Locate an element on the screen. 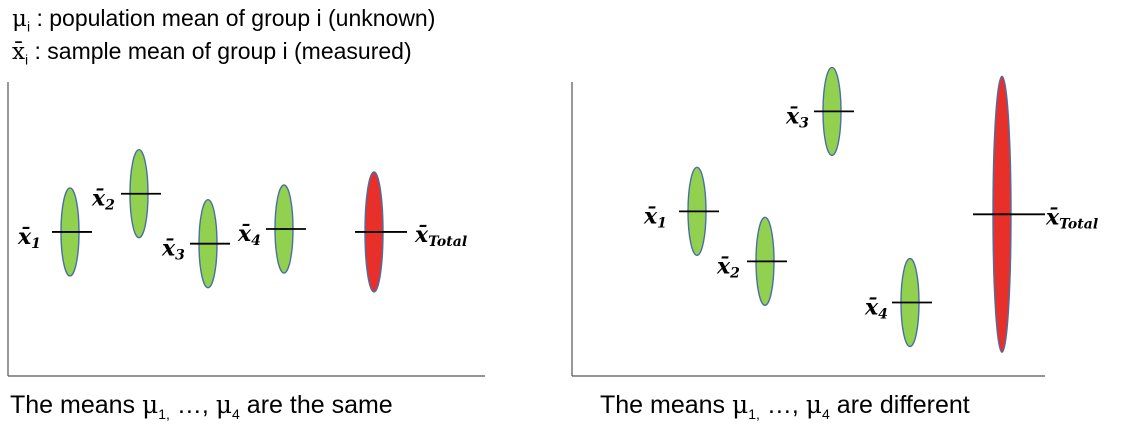 This screenshot has height=430, width=1130. mu-subscript: i is located at coordinates (28, 26).